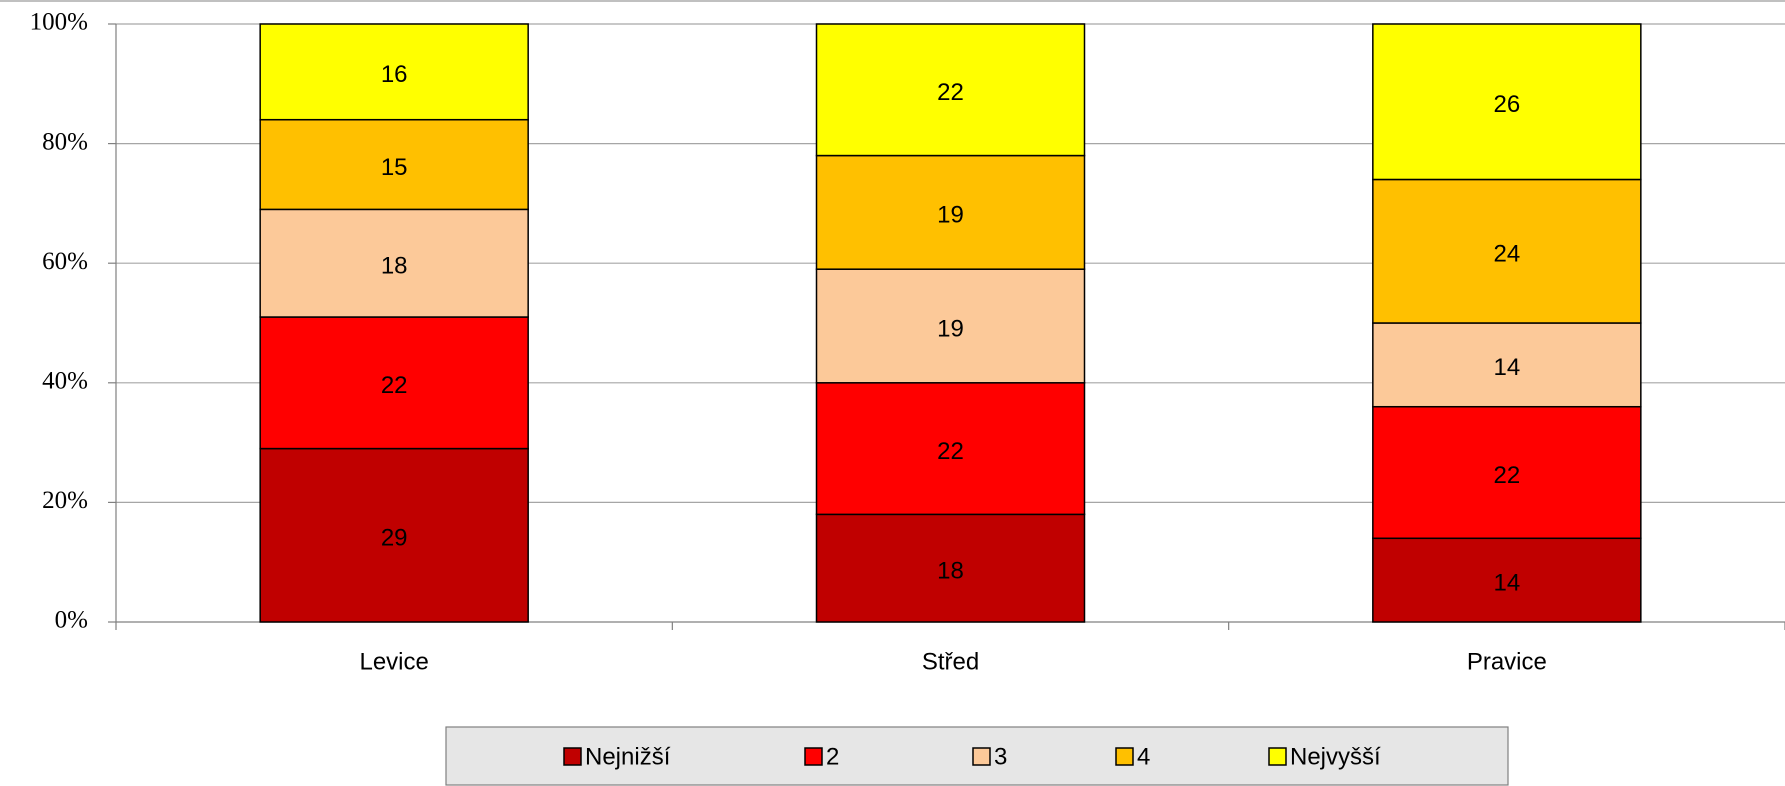 The image size is (1785, 786). I want to click on legend-label: 2, so click(832, 756).